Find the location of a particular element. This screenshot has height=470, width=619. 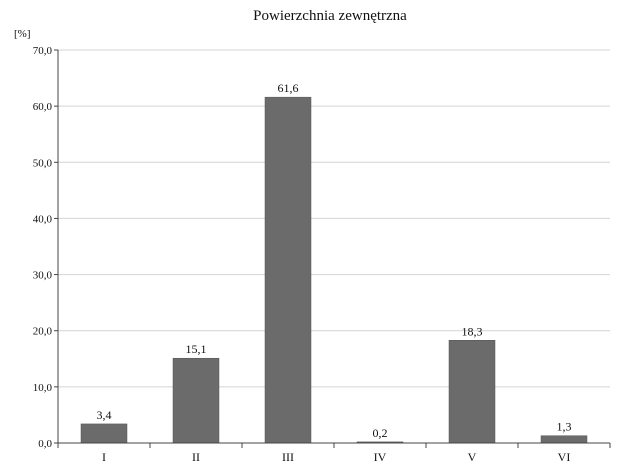

y-tick-label: 10,0 is located at coordinates (43, 388).